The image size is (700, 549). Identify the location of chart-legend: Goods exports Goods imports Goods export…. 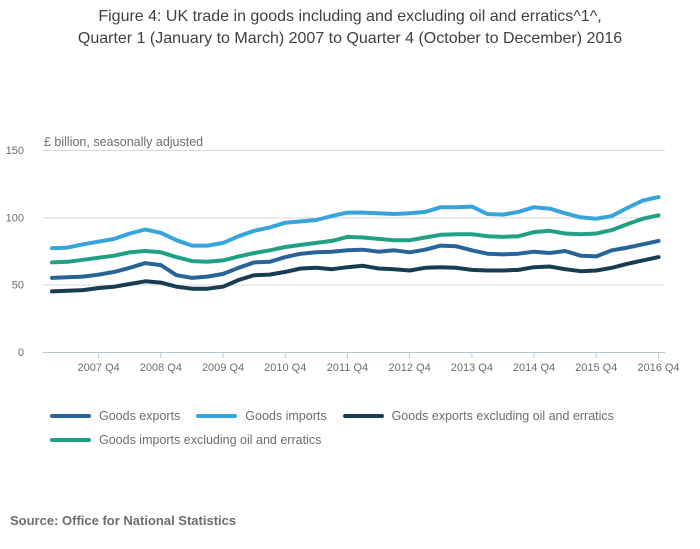
(365, 433).